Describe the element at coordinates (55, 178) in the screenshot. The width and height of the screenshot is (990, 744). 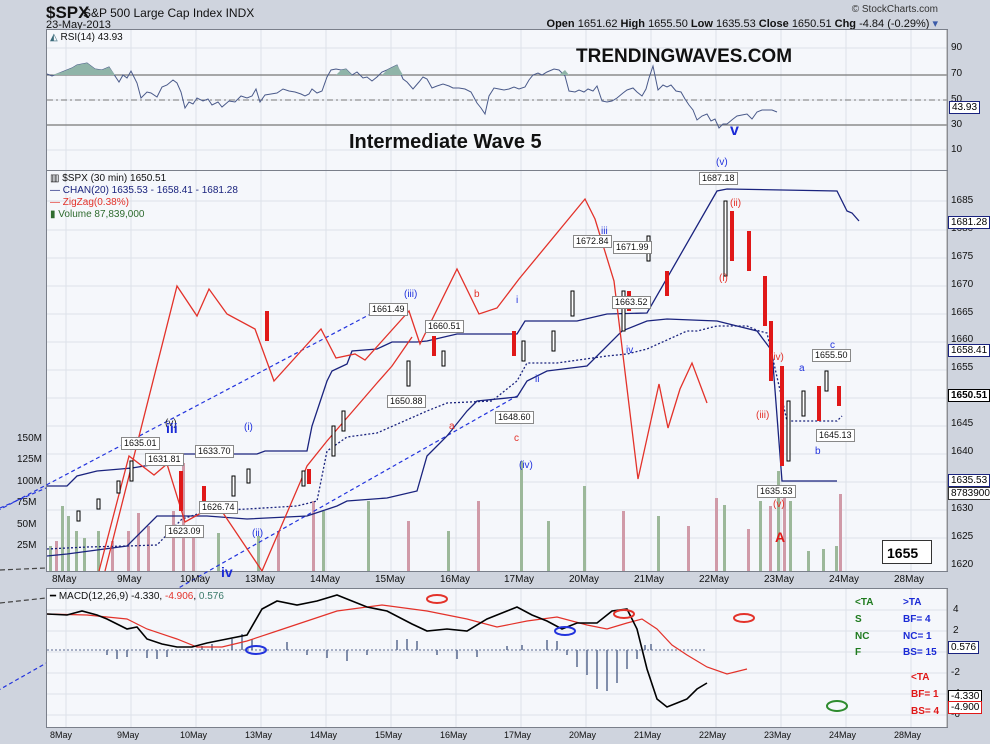
I see `candle-icon: ▥` at that location.